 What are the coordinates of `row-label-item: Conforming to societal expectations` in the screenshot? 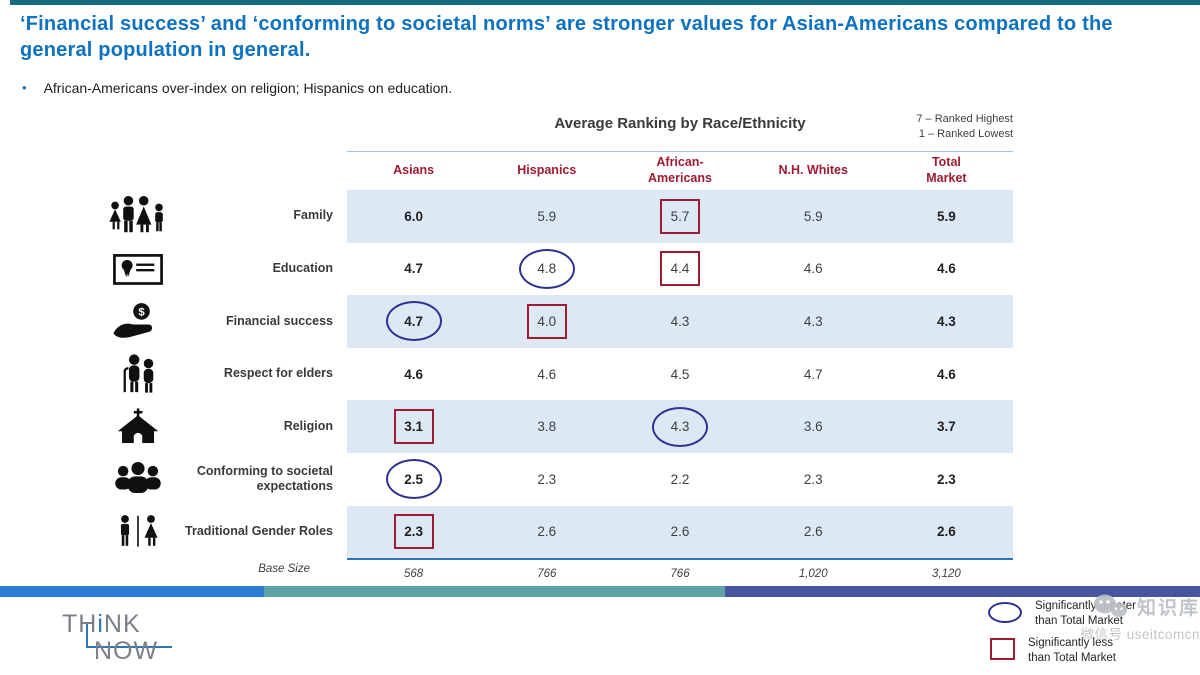 It's located at (216, 479).